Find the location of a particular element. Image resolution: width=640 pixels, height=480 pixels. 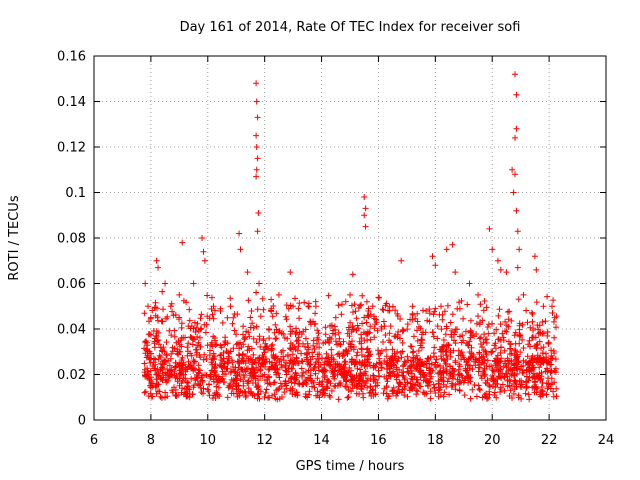

y-tick-label: 0.06 is located at coordinates (71, 284).